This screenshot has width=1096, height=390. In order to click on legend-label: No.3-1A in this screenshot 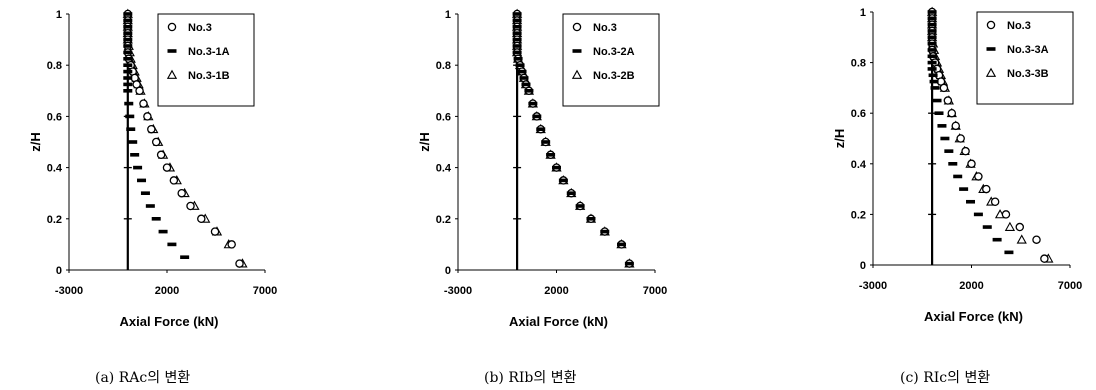, I will do `click(209, 52)`.